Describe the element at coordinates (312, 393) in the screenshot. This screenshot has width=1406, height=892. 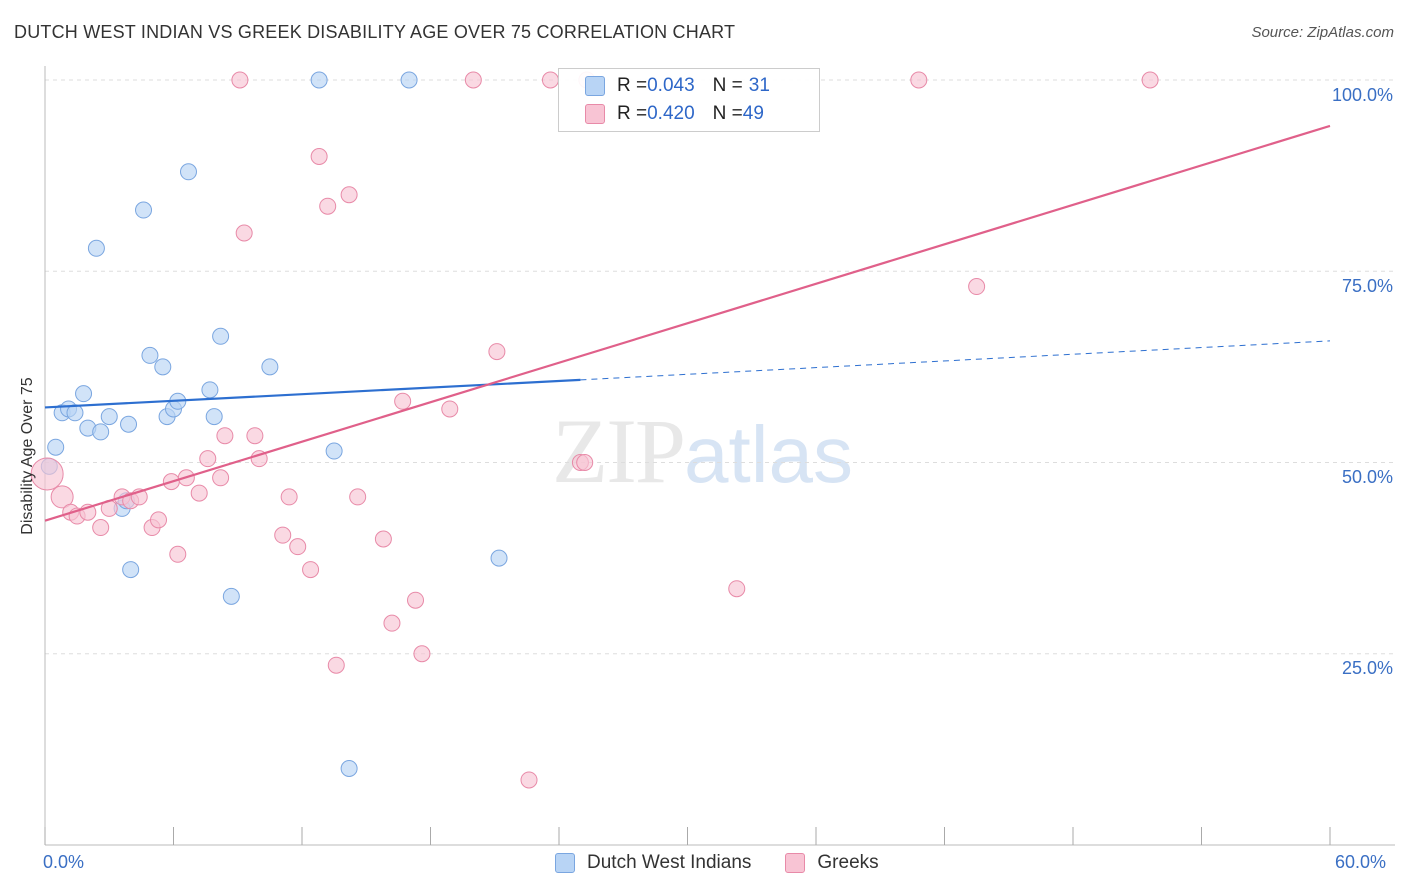
I see `dutch-west-indians-trendline` at that location.